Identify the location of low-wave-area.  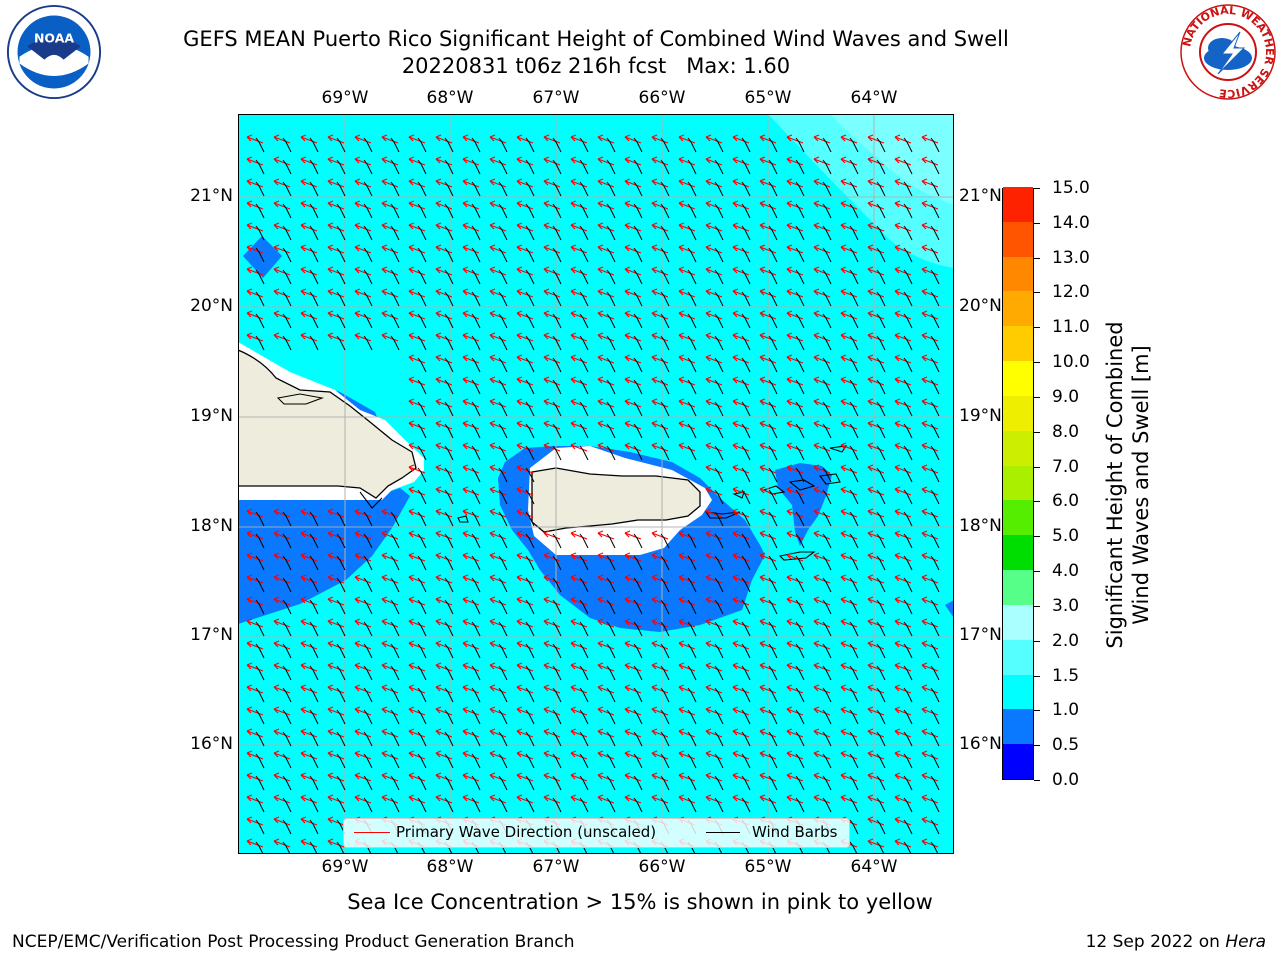
(949, 609).